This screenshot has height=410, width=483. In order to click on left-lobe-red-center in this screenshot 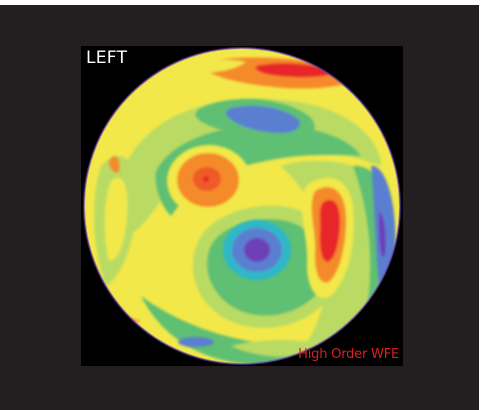, I will do `click(206, 179)`.